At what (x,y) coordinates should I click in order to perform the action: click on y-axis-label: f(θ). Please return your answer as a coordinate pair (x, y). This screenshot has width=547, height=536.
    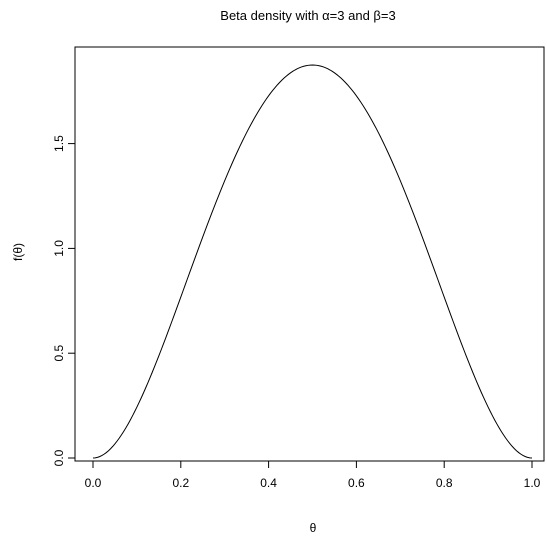
    Looking at the image, I should click on (18, 252).